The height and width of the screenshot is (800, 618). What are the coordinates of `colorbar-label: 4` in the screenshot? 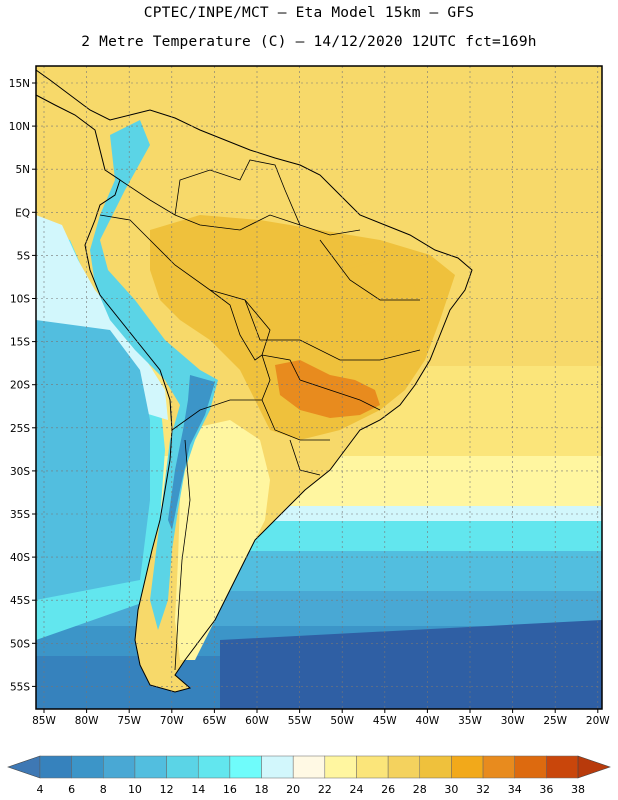 It's located at (40, 789).